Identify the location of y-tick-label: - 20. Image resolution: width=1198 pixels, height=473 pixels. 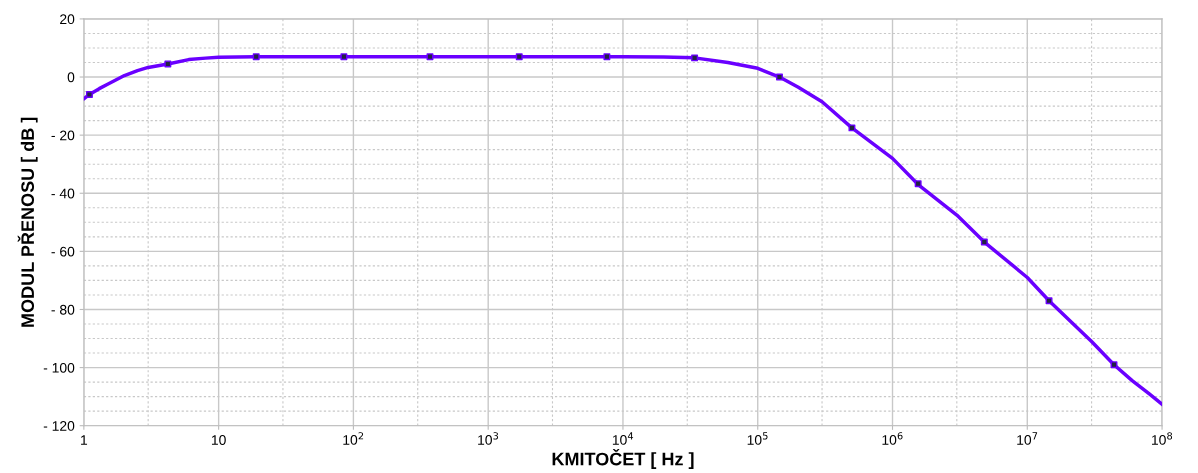
(63, 135).